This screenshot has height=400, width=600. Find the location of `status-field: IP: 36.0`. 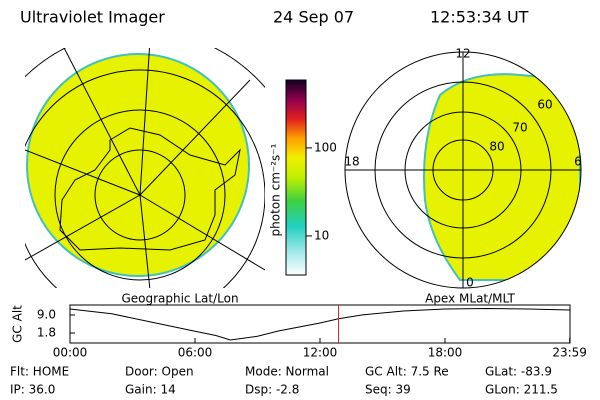

status-field: IP: 36.0 is located at coordinates (32, 390).